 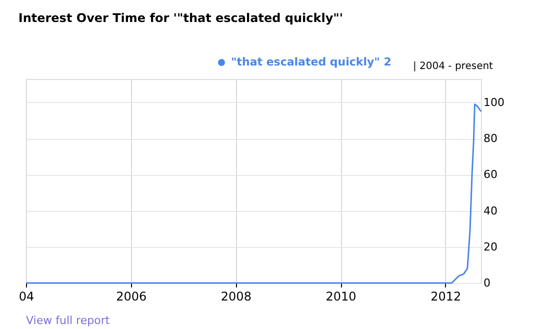 What do you see at coordinates (446, 297) in the screenshot?
I see `x-tick-label: 2012` at bounding box center [446, 297].